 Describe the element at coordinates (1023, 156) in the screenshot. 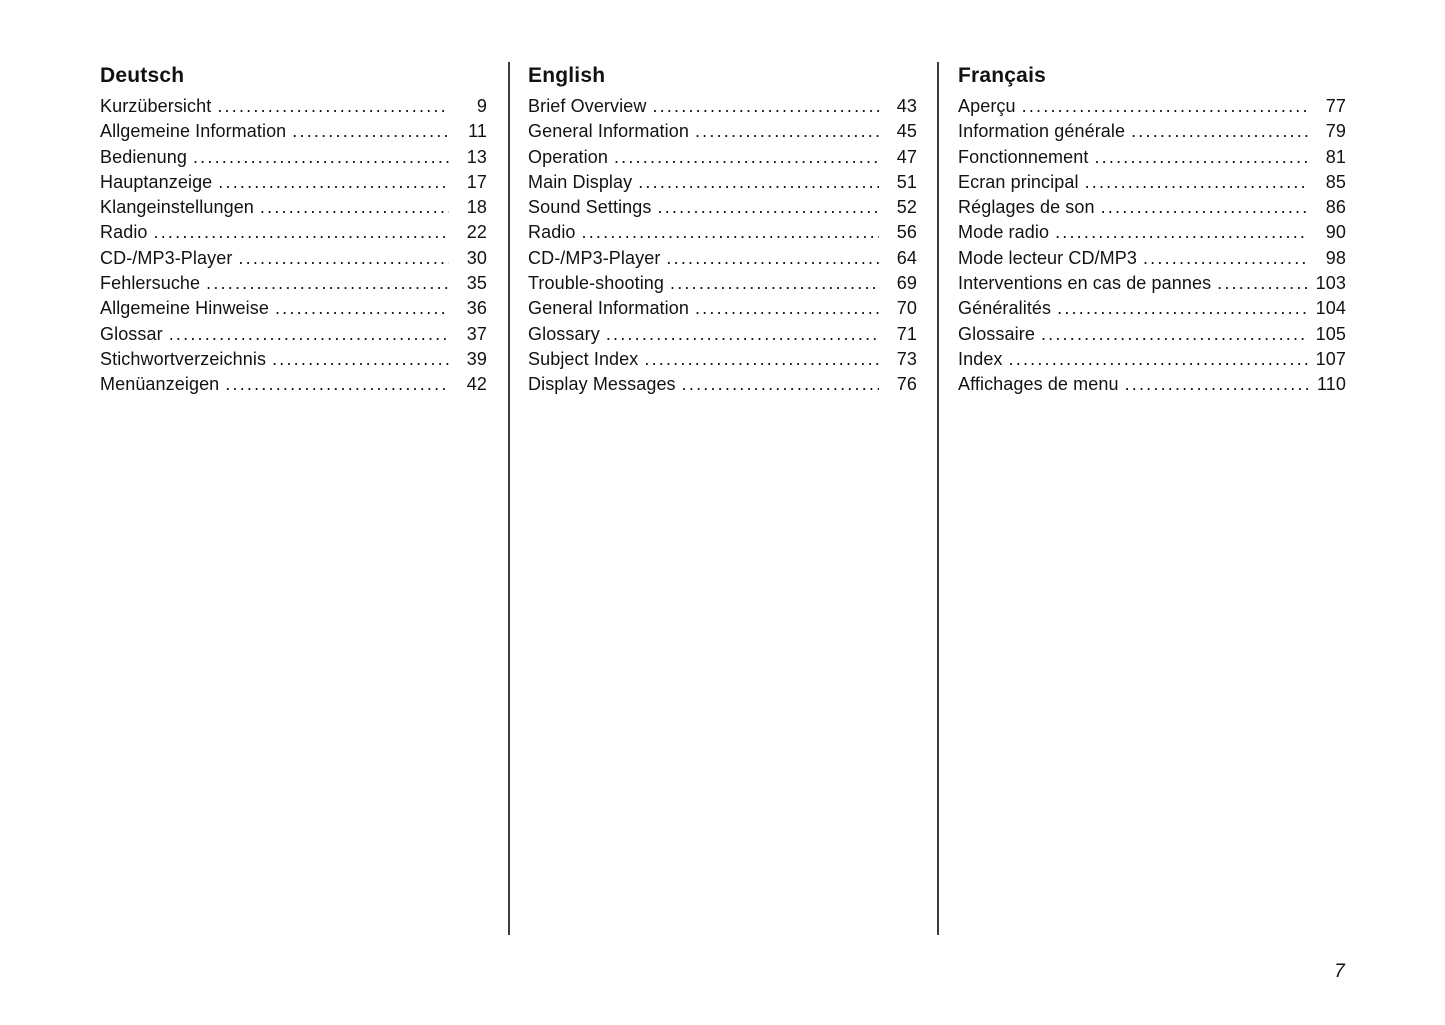

I see `toc-entry-title: Fonctionnement` at that location.